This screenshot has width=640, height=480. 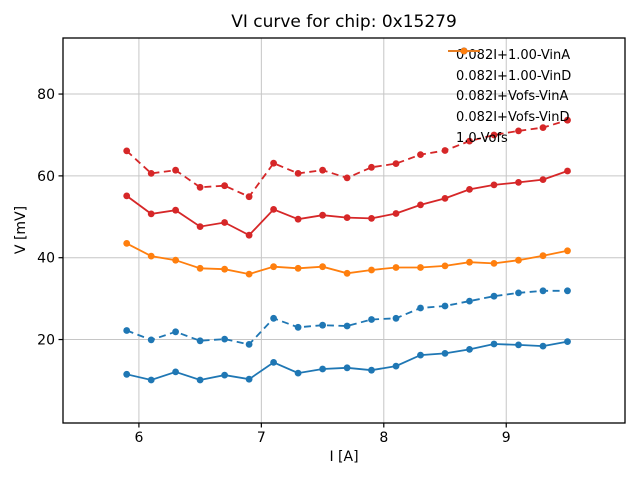 What do you see at coordinates (344, 457) in the screenshot?
I see `x-axis-label: I [A]` at bounding box center [344, 457].